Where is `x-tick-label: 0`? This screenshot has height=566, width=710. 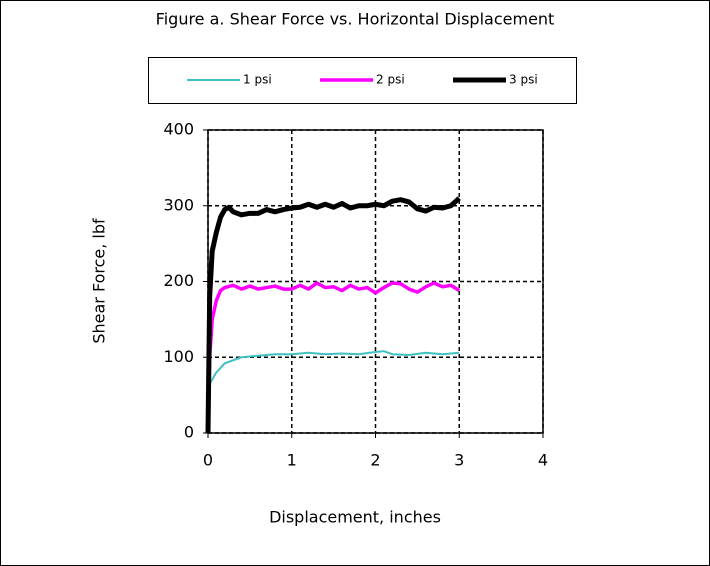
x-tick-label: 0 is located at coordinates (208, 460).